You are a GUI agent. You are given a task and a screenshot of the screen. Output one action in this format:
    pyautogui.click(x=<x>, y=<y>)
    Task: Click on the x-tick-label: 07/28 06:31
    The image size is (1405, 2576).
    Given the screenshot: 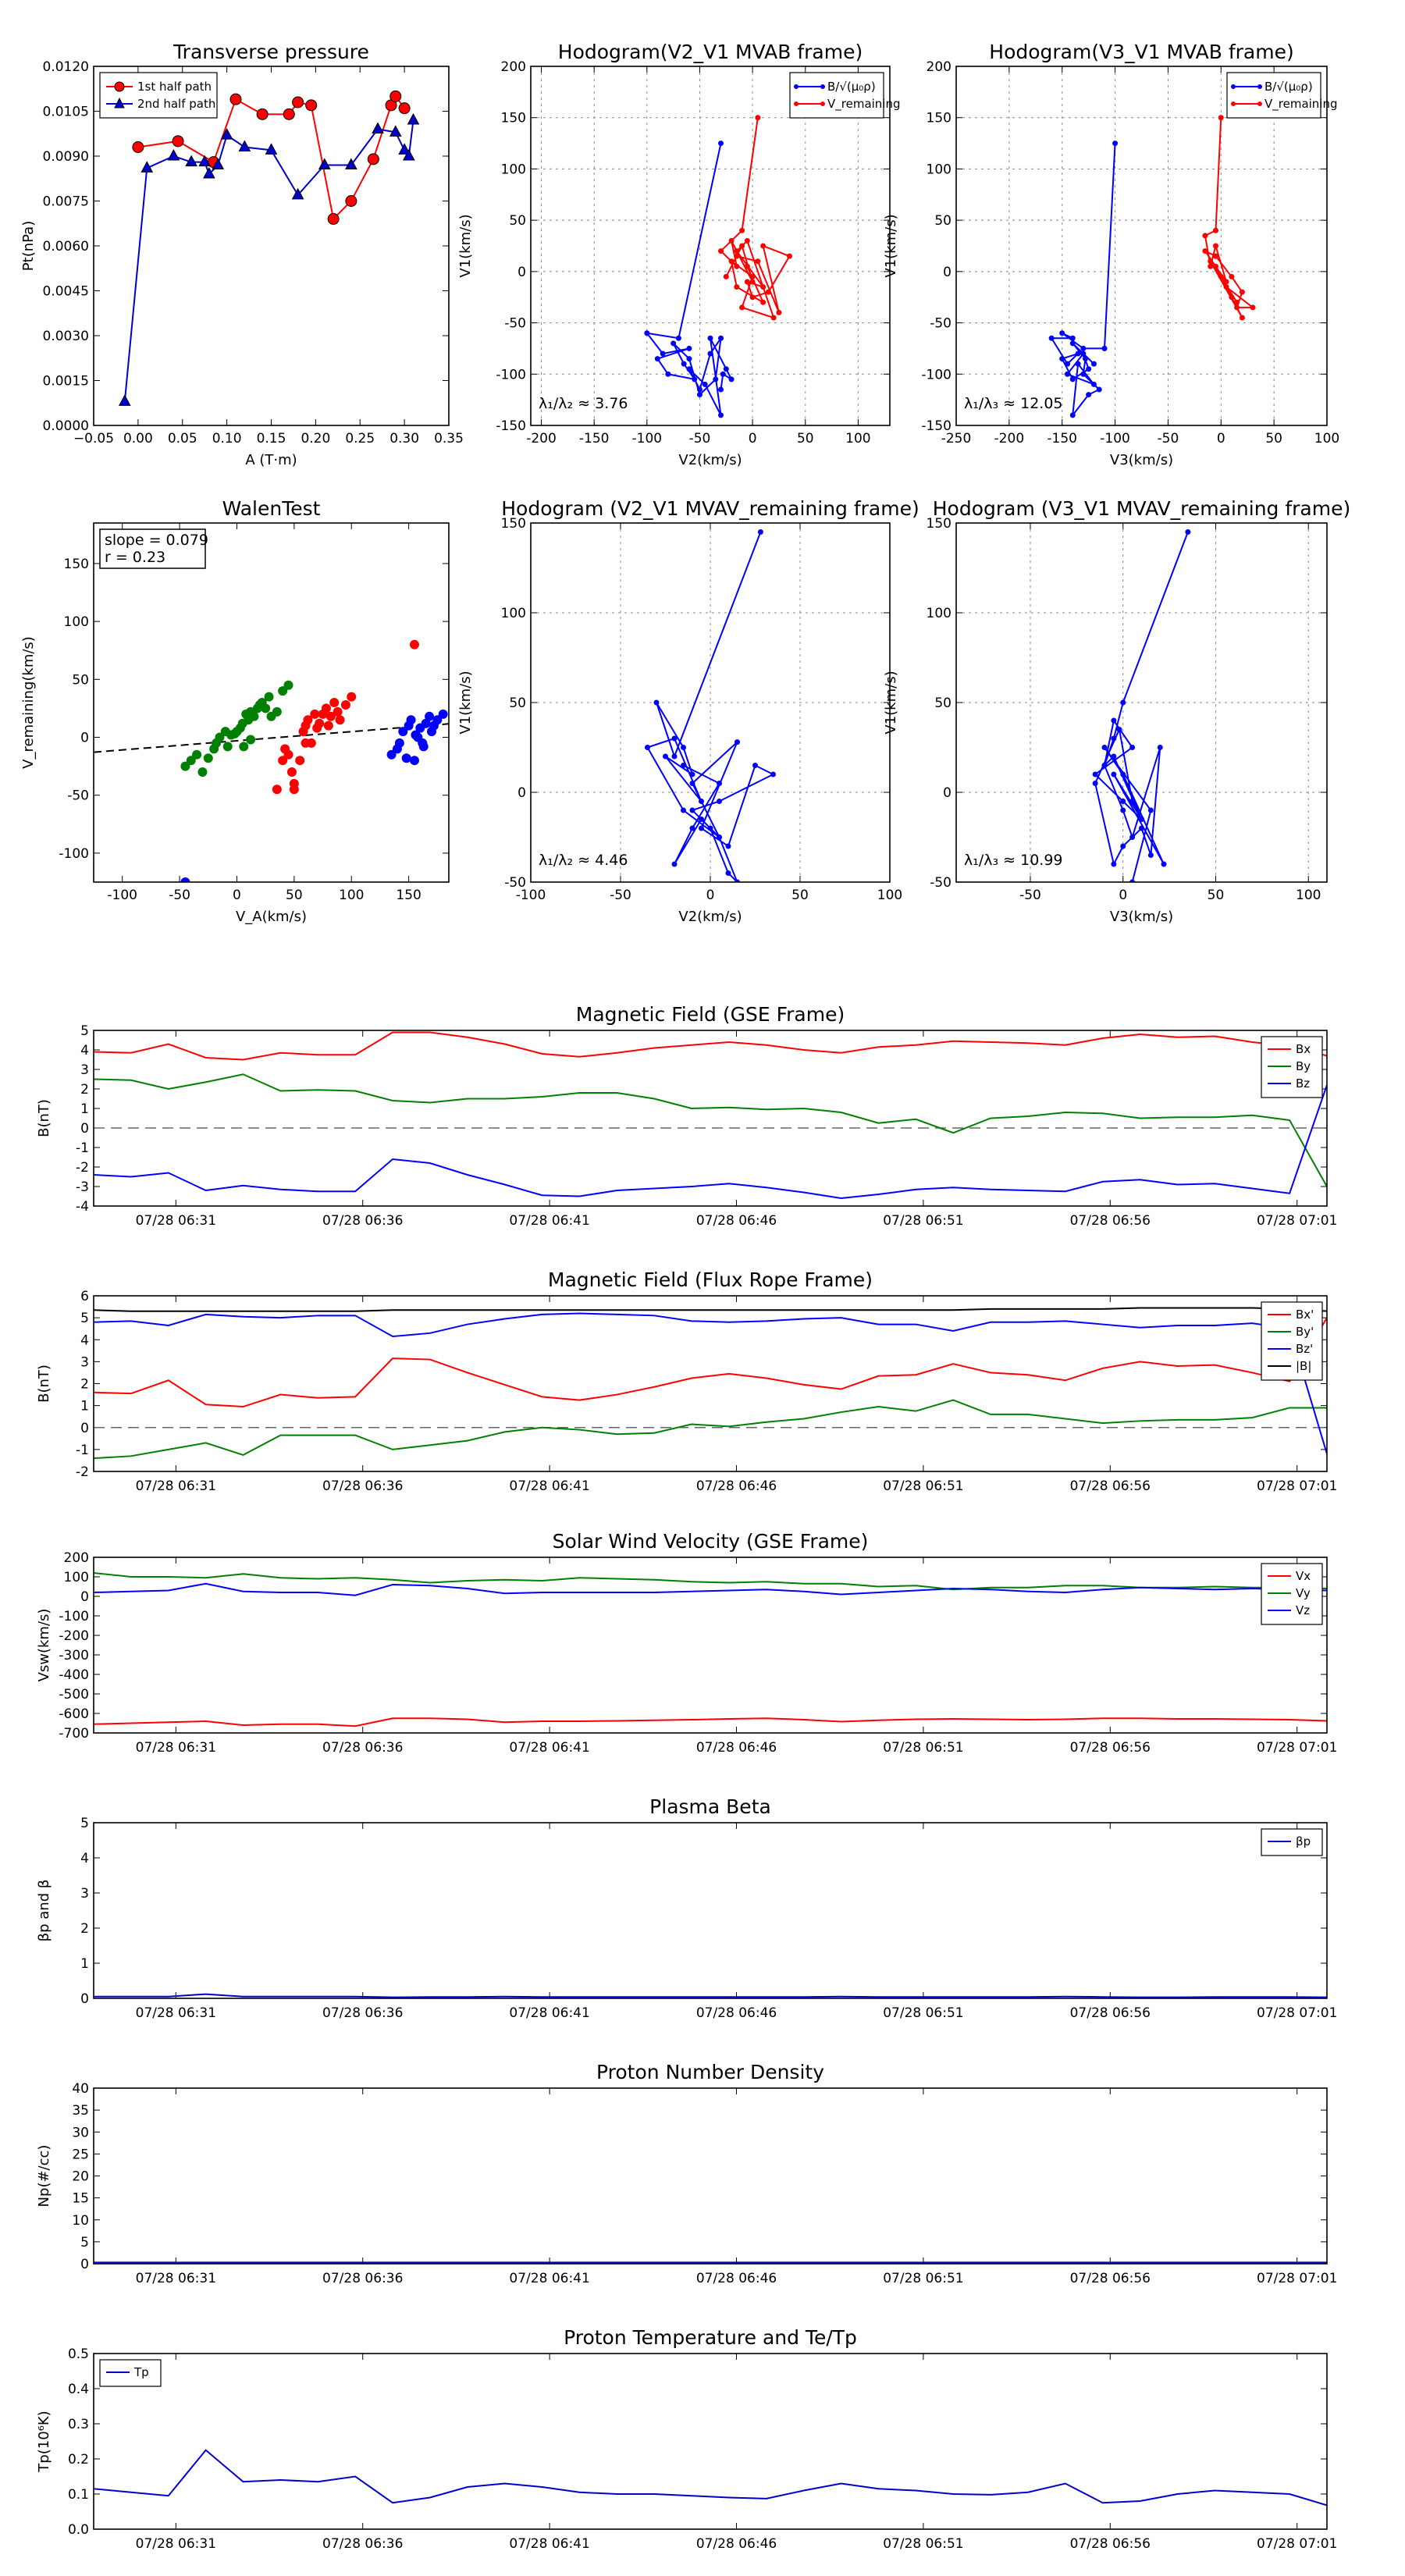 What is the action you would take?
    pyautogui.click(x=176, y=1486)
    